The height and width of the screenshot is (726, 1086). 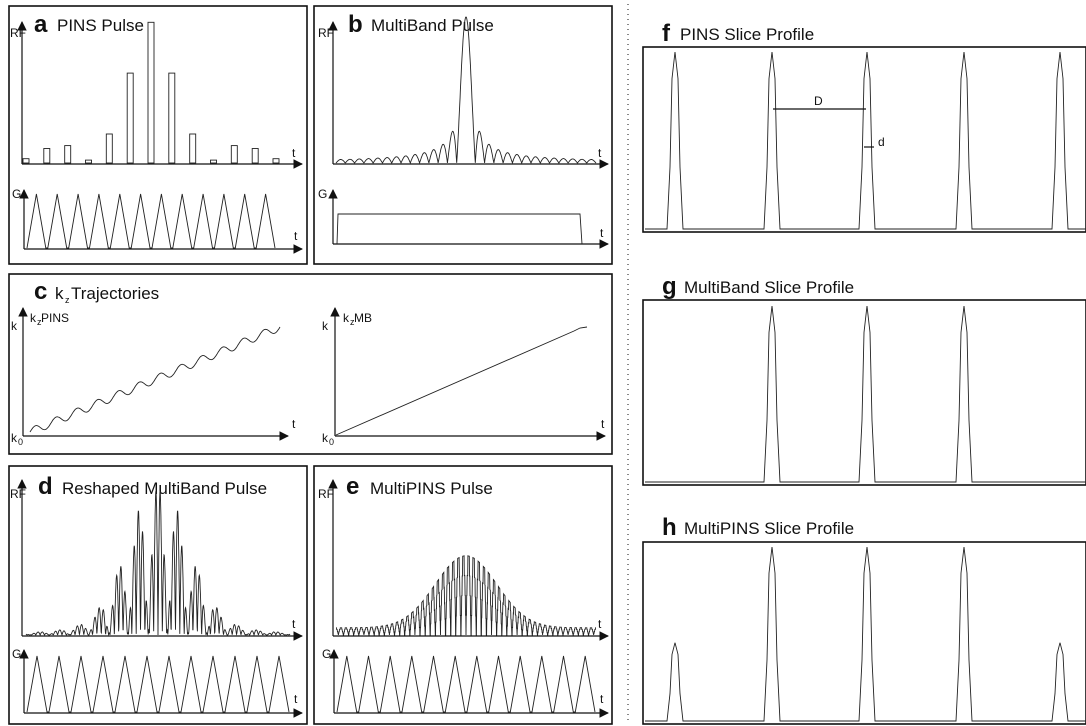 What do you see at coordinates (669, 527) in the screenshot?
I see `panel-h-letter: h` at bounding box center [669, 527].